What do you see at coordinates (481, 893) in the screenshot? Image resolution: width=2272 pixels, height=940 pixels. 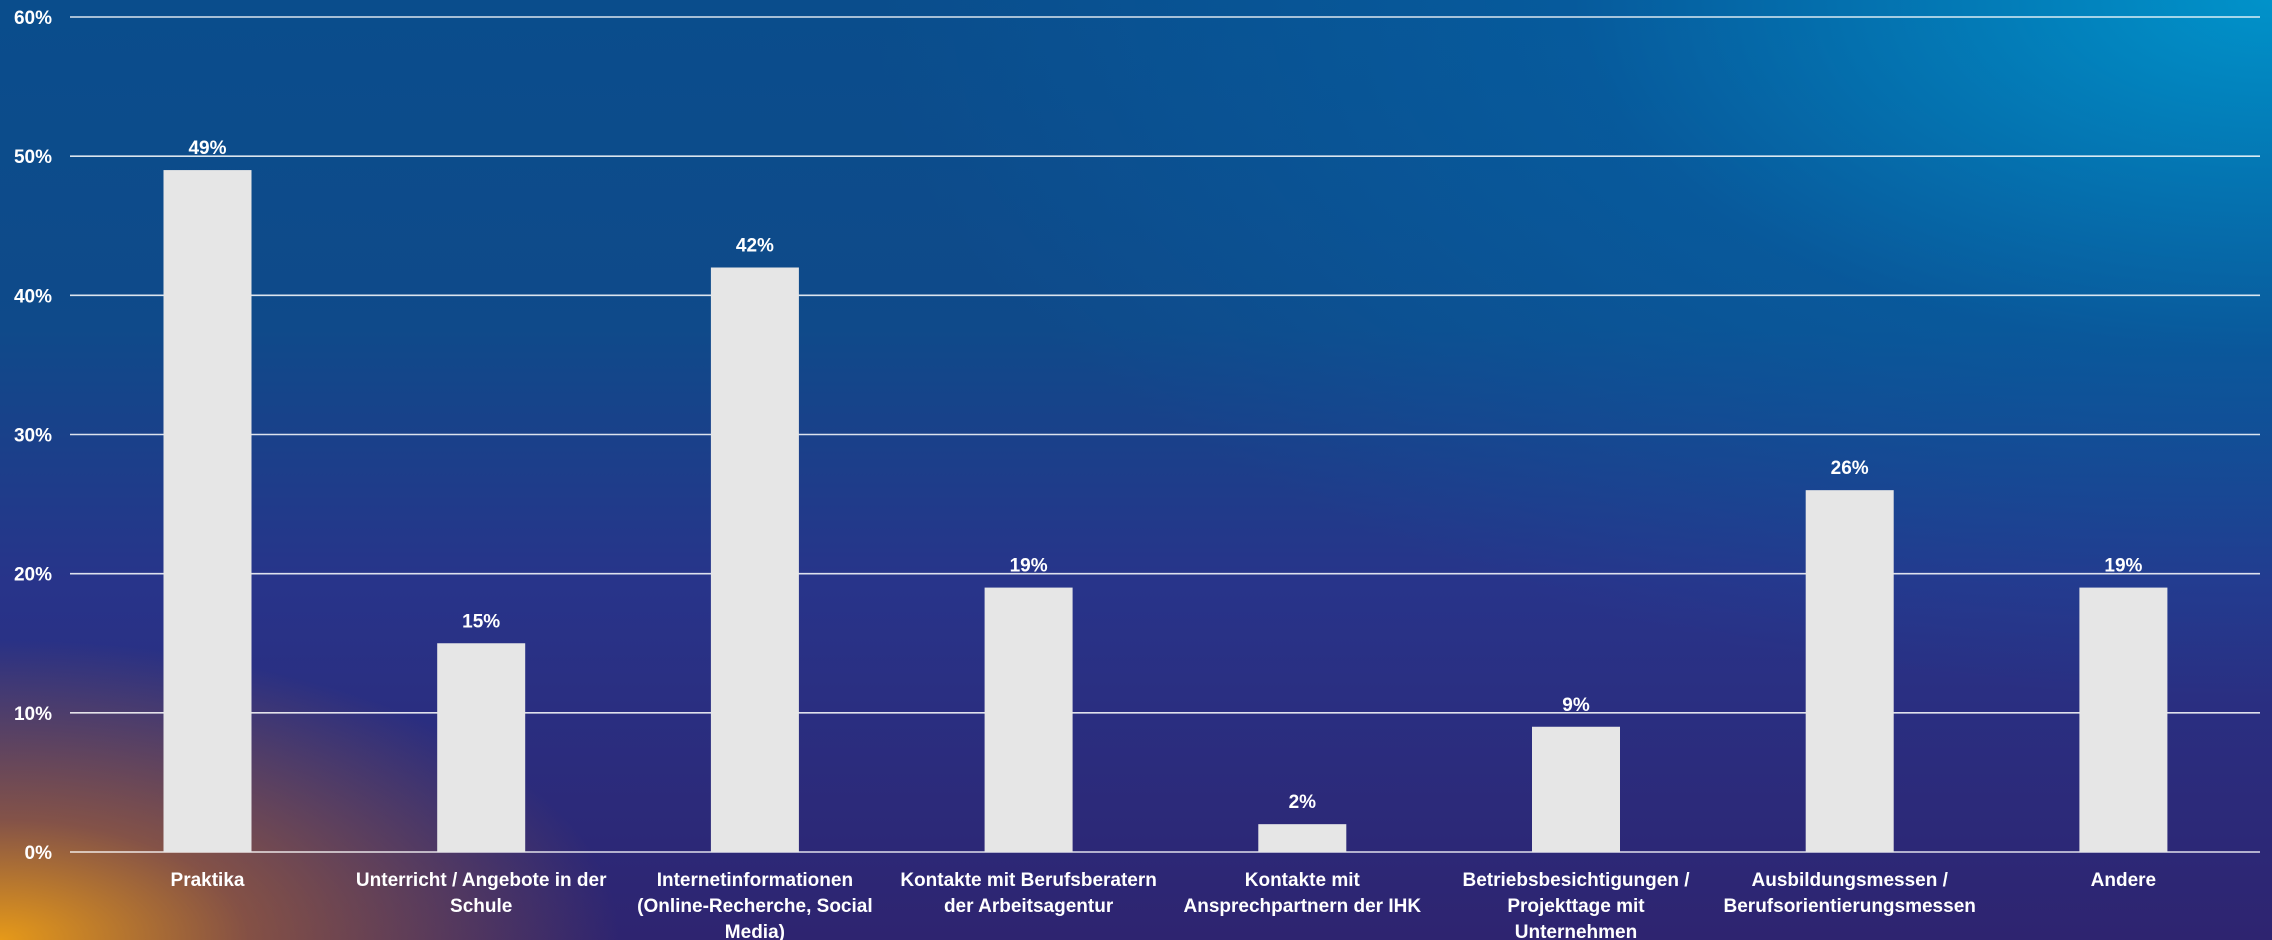 I see `category-label: Unterricht / Angebote in der Schule` at bounding box center [481, 893].